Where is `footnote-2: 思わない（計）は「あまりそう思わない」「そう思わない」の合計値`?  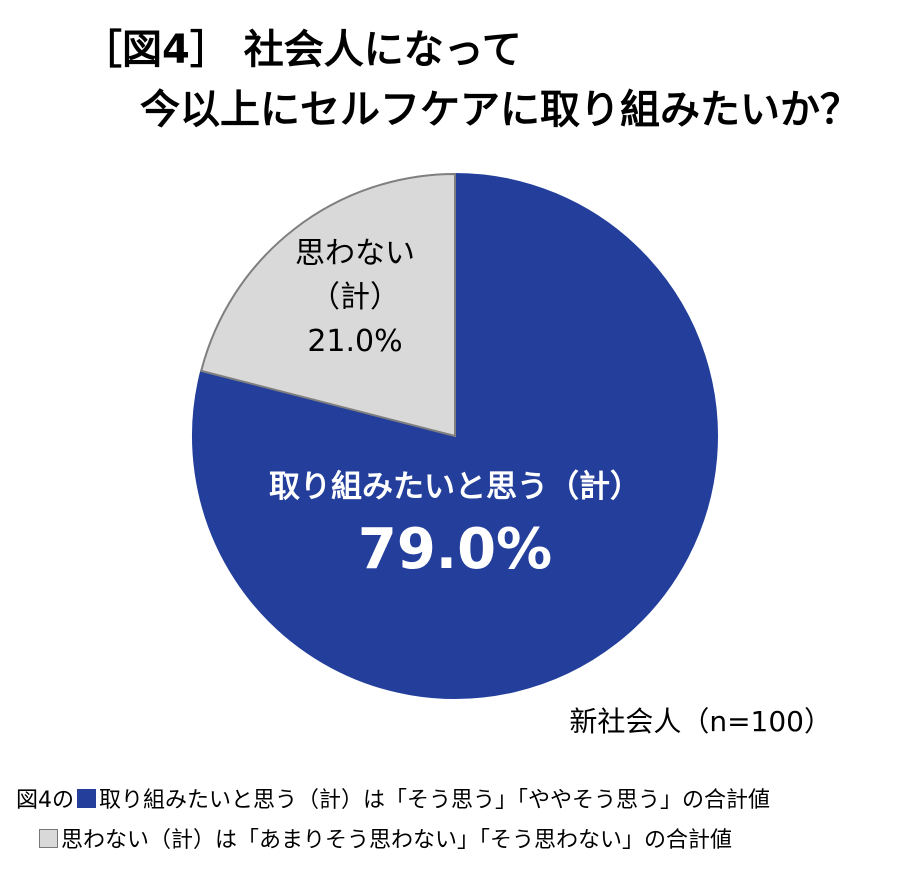
footnote-2: 思わない（計）は「あまりそう思わない」「そう思わない」の合計値 is located at coordinates (384, 838).